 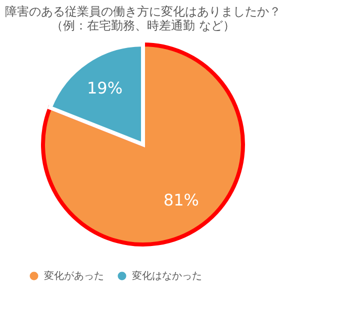 I want to click on text: 障害のある従業員の働き方に変化はありましたか？, so click(x=143, y=11).